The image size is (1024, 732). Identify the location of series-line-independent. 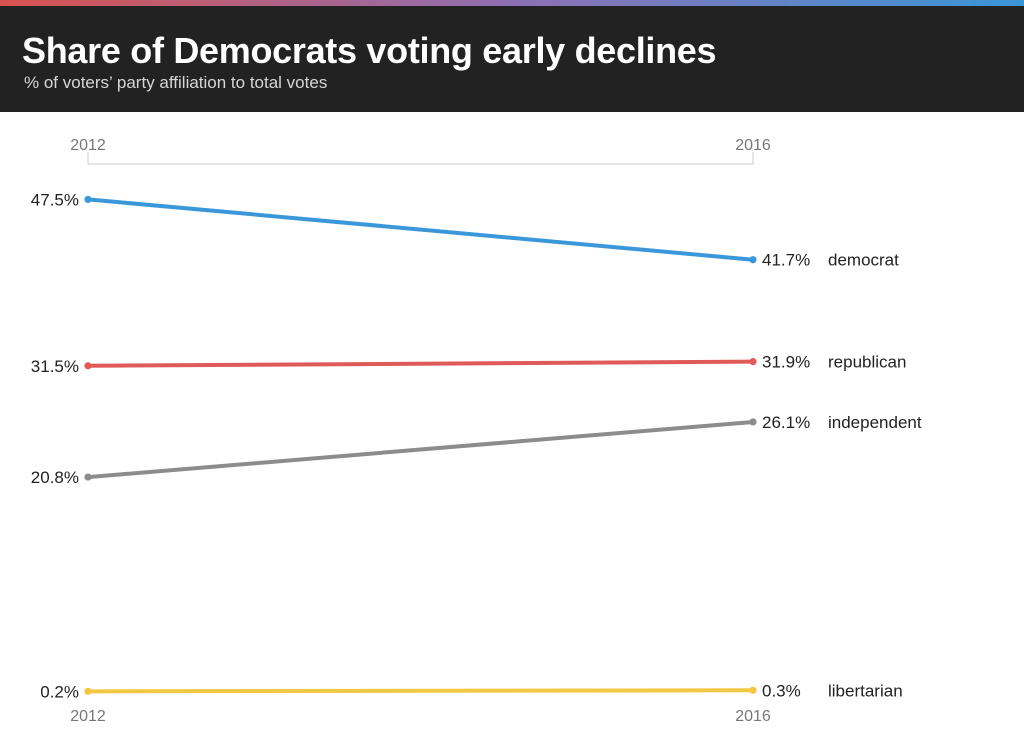
(420, 449).